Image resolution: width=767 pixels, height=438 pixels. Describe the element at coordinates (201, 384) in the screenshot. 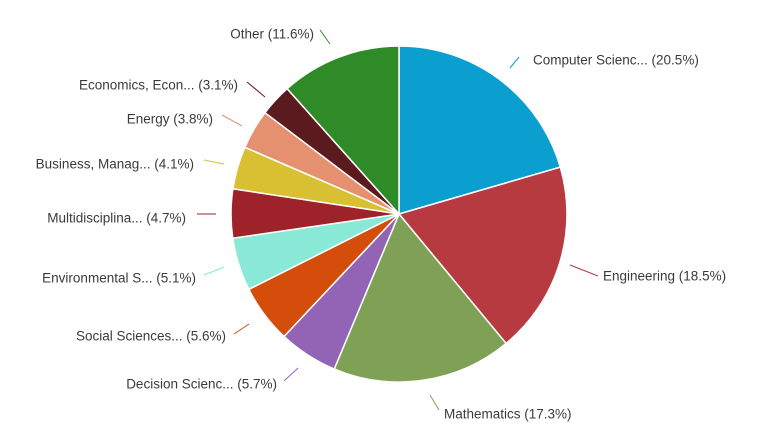

I see `data-label-4: Decision Scienc... (5.7%)` at that location.